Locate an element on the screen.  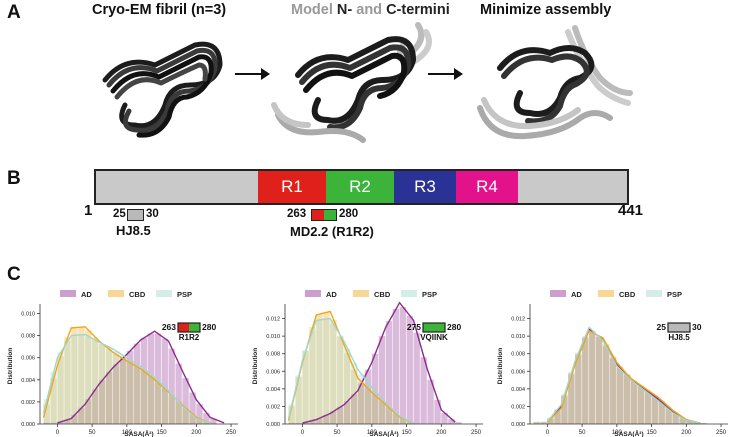
legend-swatch-psp is located at coordinates (654, 293).